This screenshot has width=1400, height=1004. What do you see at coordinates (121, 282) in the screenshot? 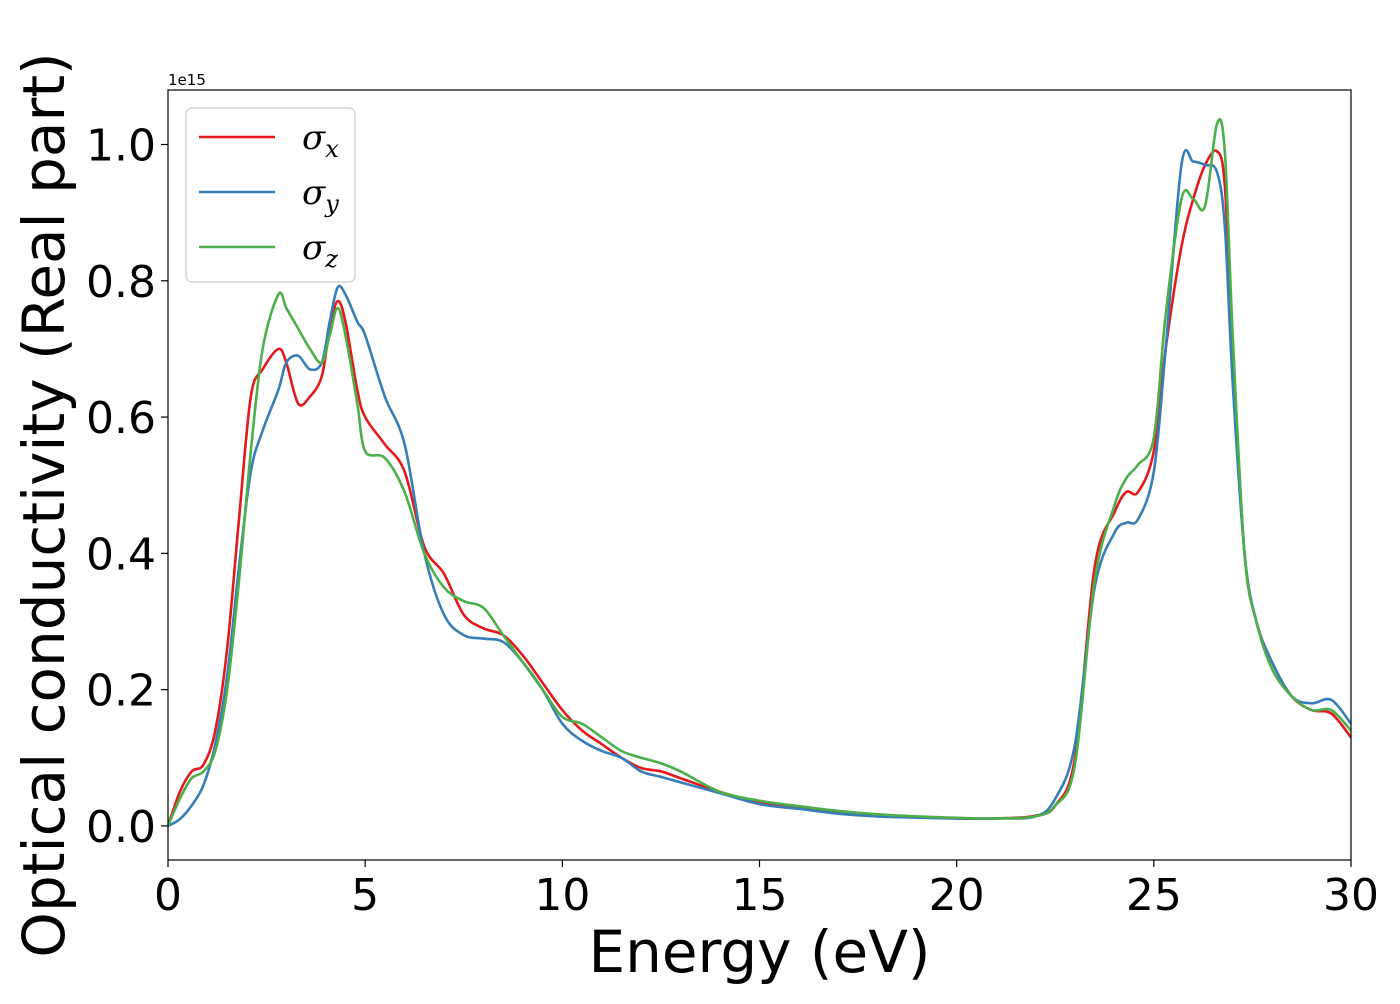
I see `y-tick-label: 0.8` at bounding box center [121, 282].